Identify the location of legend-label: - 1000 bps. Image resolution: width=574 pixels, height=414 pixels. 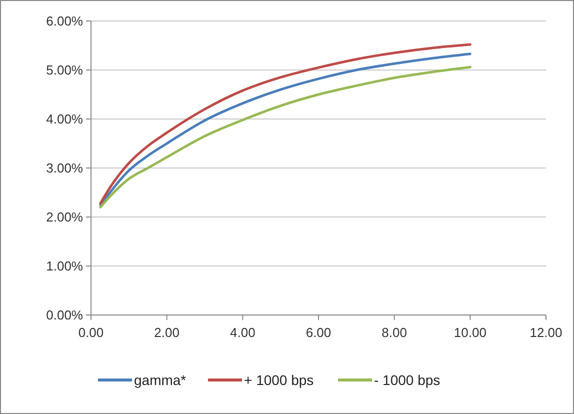
(407, 380).